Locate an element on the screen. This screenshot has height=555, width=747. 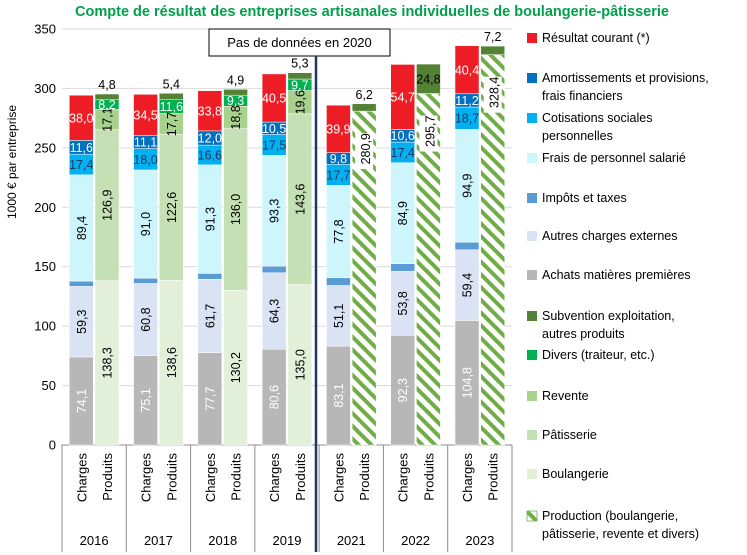
data-label: 77,7 is located at coordinates (210, 399).